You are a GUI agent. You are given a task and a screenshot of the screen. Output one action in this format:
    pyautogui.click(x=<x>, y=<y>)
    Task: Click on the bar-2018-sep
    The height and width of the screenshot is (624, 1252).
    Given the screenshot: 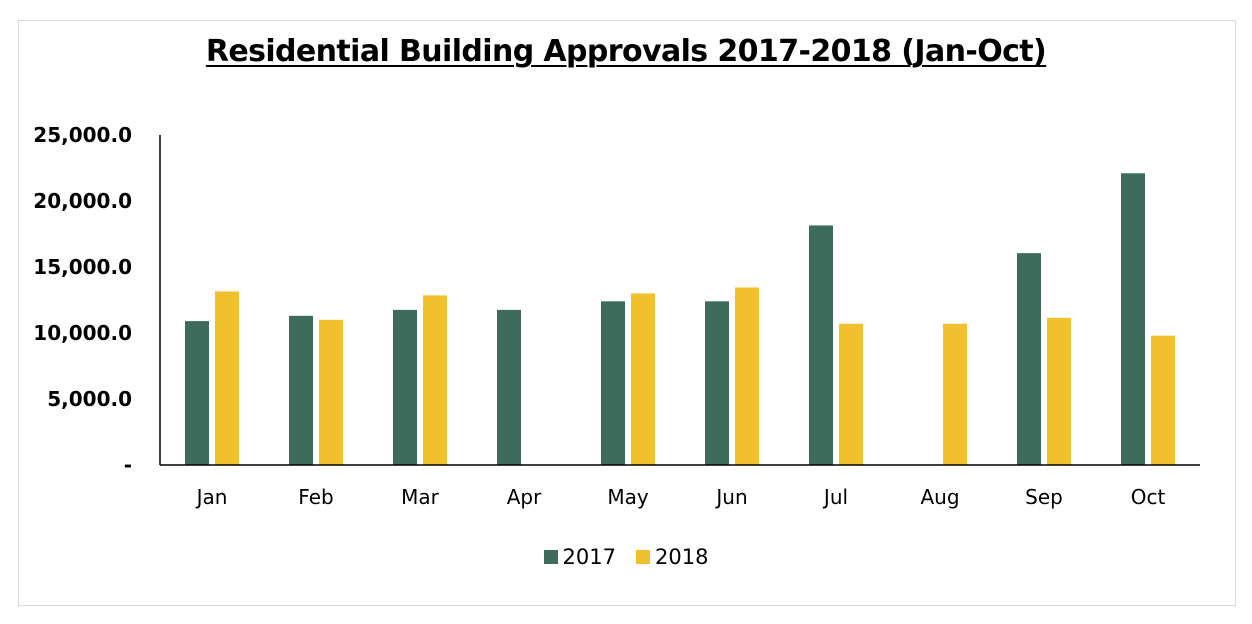 What is the action you would take?
    pyautogui.click(x=1059, y=391)
    